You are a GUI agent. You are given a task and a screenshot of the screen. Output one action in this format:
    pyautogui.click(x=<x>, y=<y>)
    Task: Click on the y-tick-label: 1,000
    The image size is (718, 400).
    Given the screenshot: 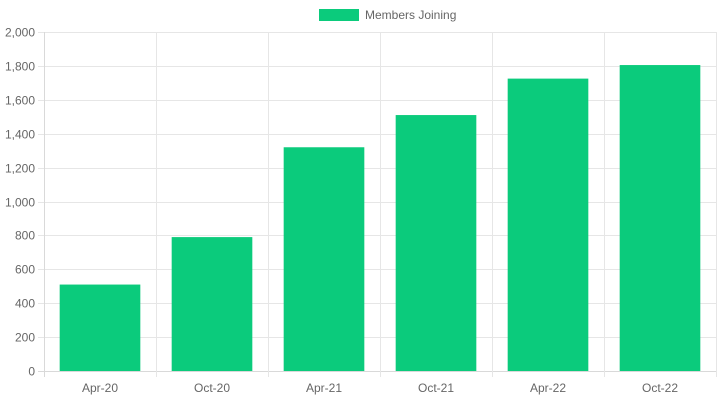 What is the action you would take?
    pyautogui.click(x=20, y=203)
    